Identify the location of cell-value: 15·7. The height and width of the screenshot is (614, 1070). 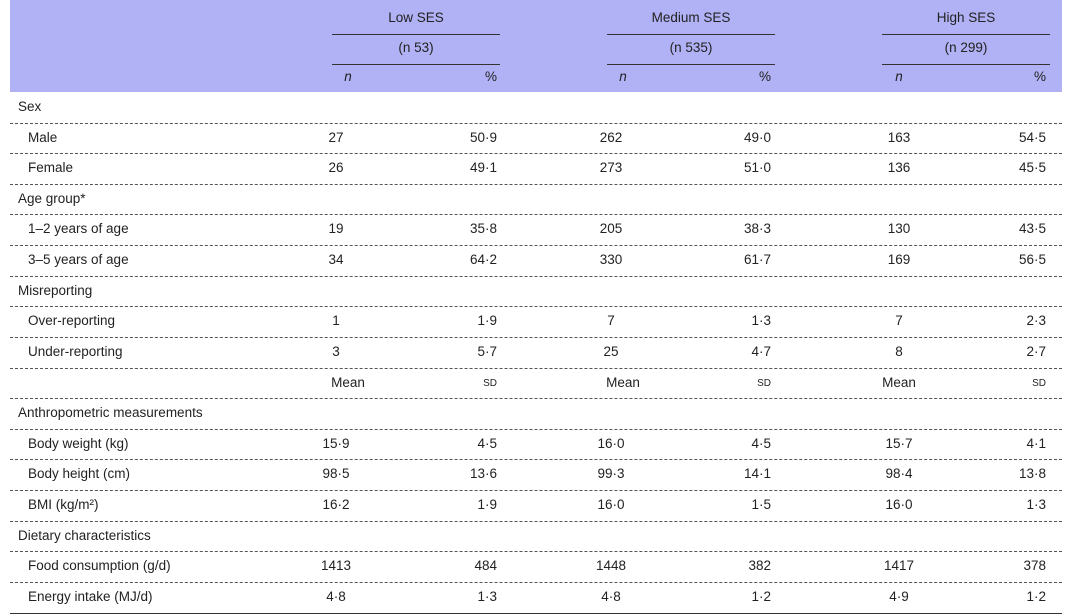
(899, 443).